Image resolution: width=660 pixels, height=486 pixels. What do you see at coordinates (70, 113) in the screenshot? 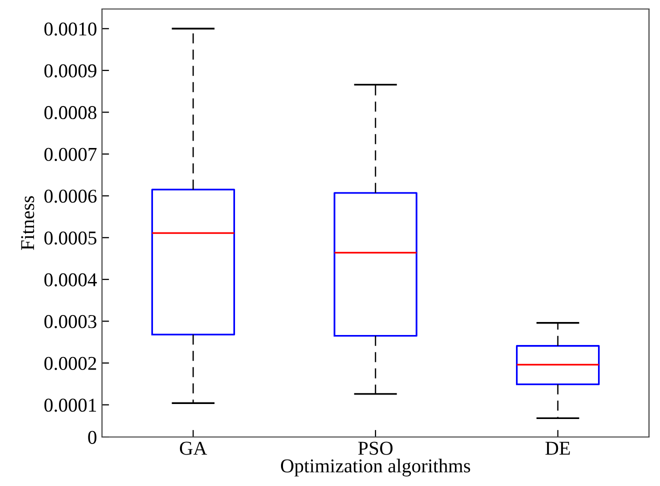
I see `y-tick-label: 0.0008` at bounding box center [70, 113].